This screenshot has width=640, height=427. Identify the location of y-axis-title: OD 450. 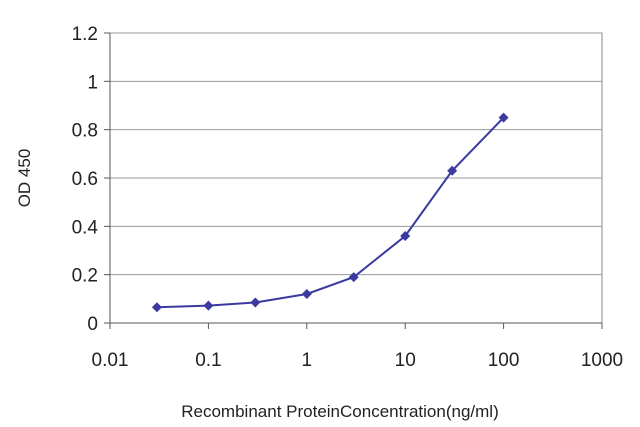
(24, 178).